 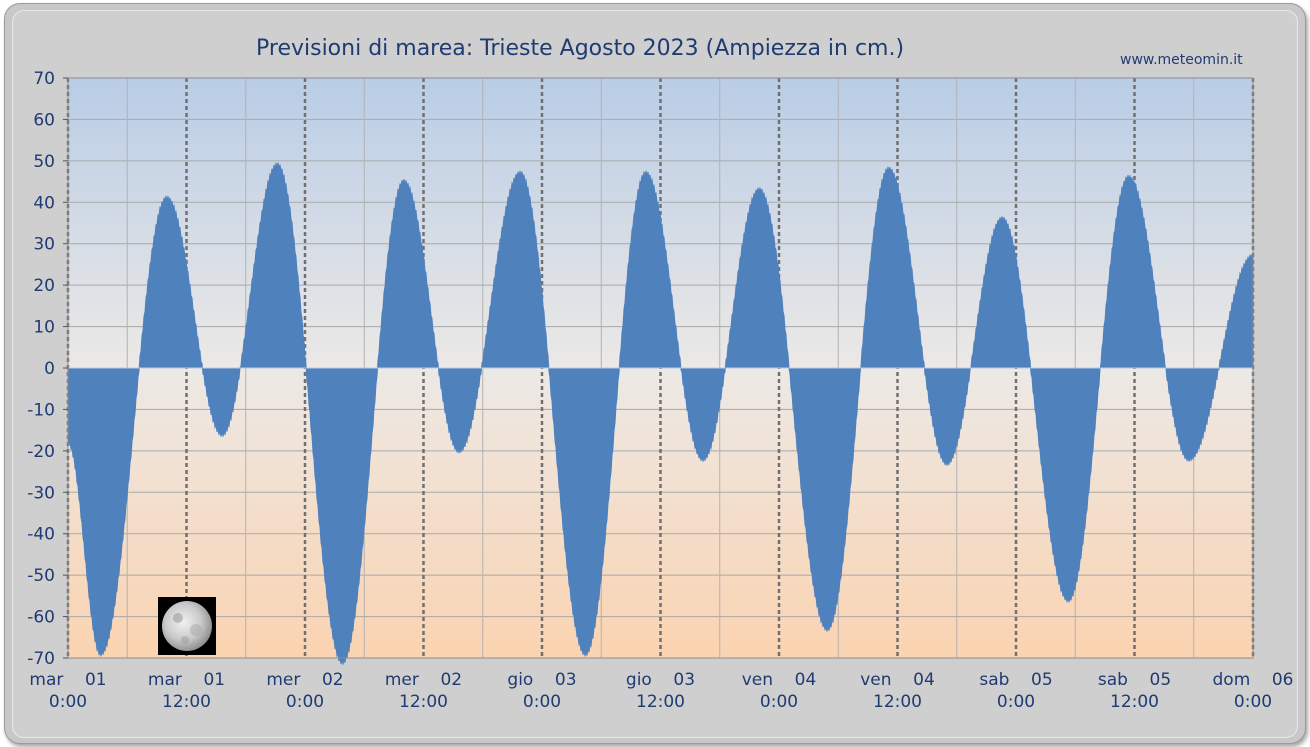 What do you see at coordinates (41, 659) in the screenshot?
I see `y-tick-label: -70` at bounding box center [41, 659].